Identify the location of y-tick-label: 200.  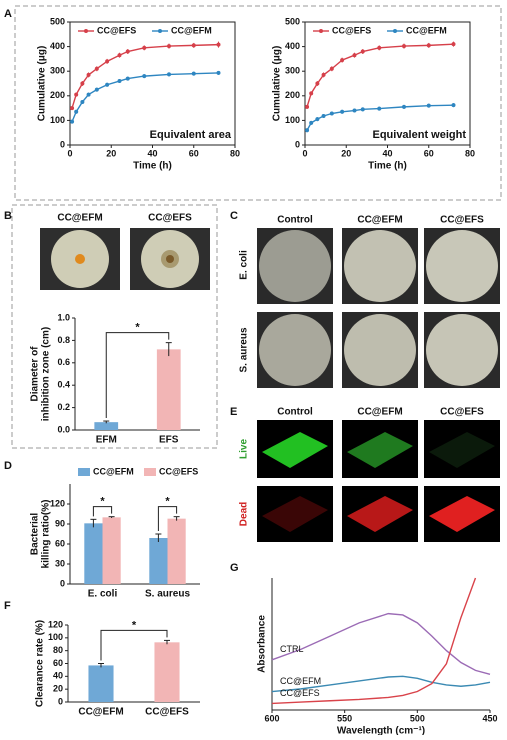
(57, 95).